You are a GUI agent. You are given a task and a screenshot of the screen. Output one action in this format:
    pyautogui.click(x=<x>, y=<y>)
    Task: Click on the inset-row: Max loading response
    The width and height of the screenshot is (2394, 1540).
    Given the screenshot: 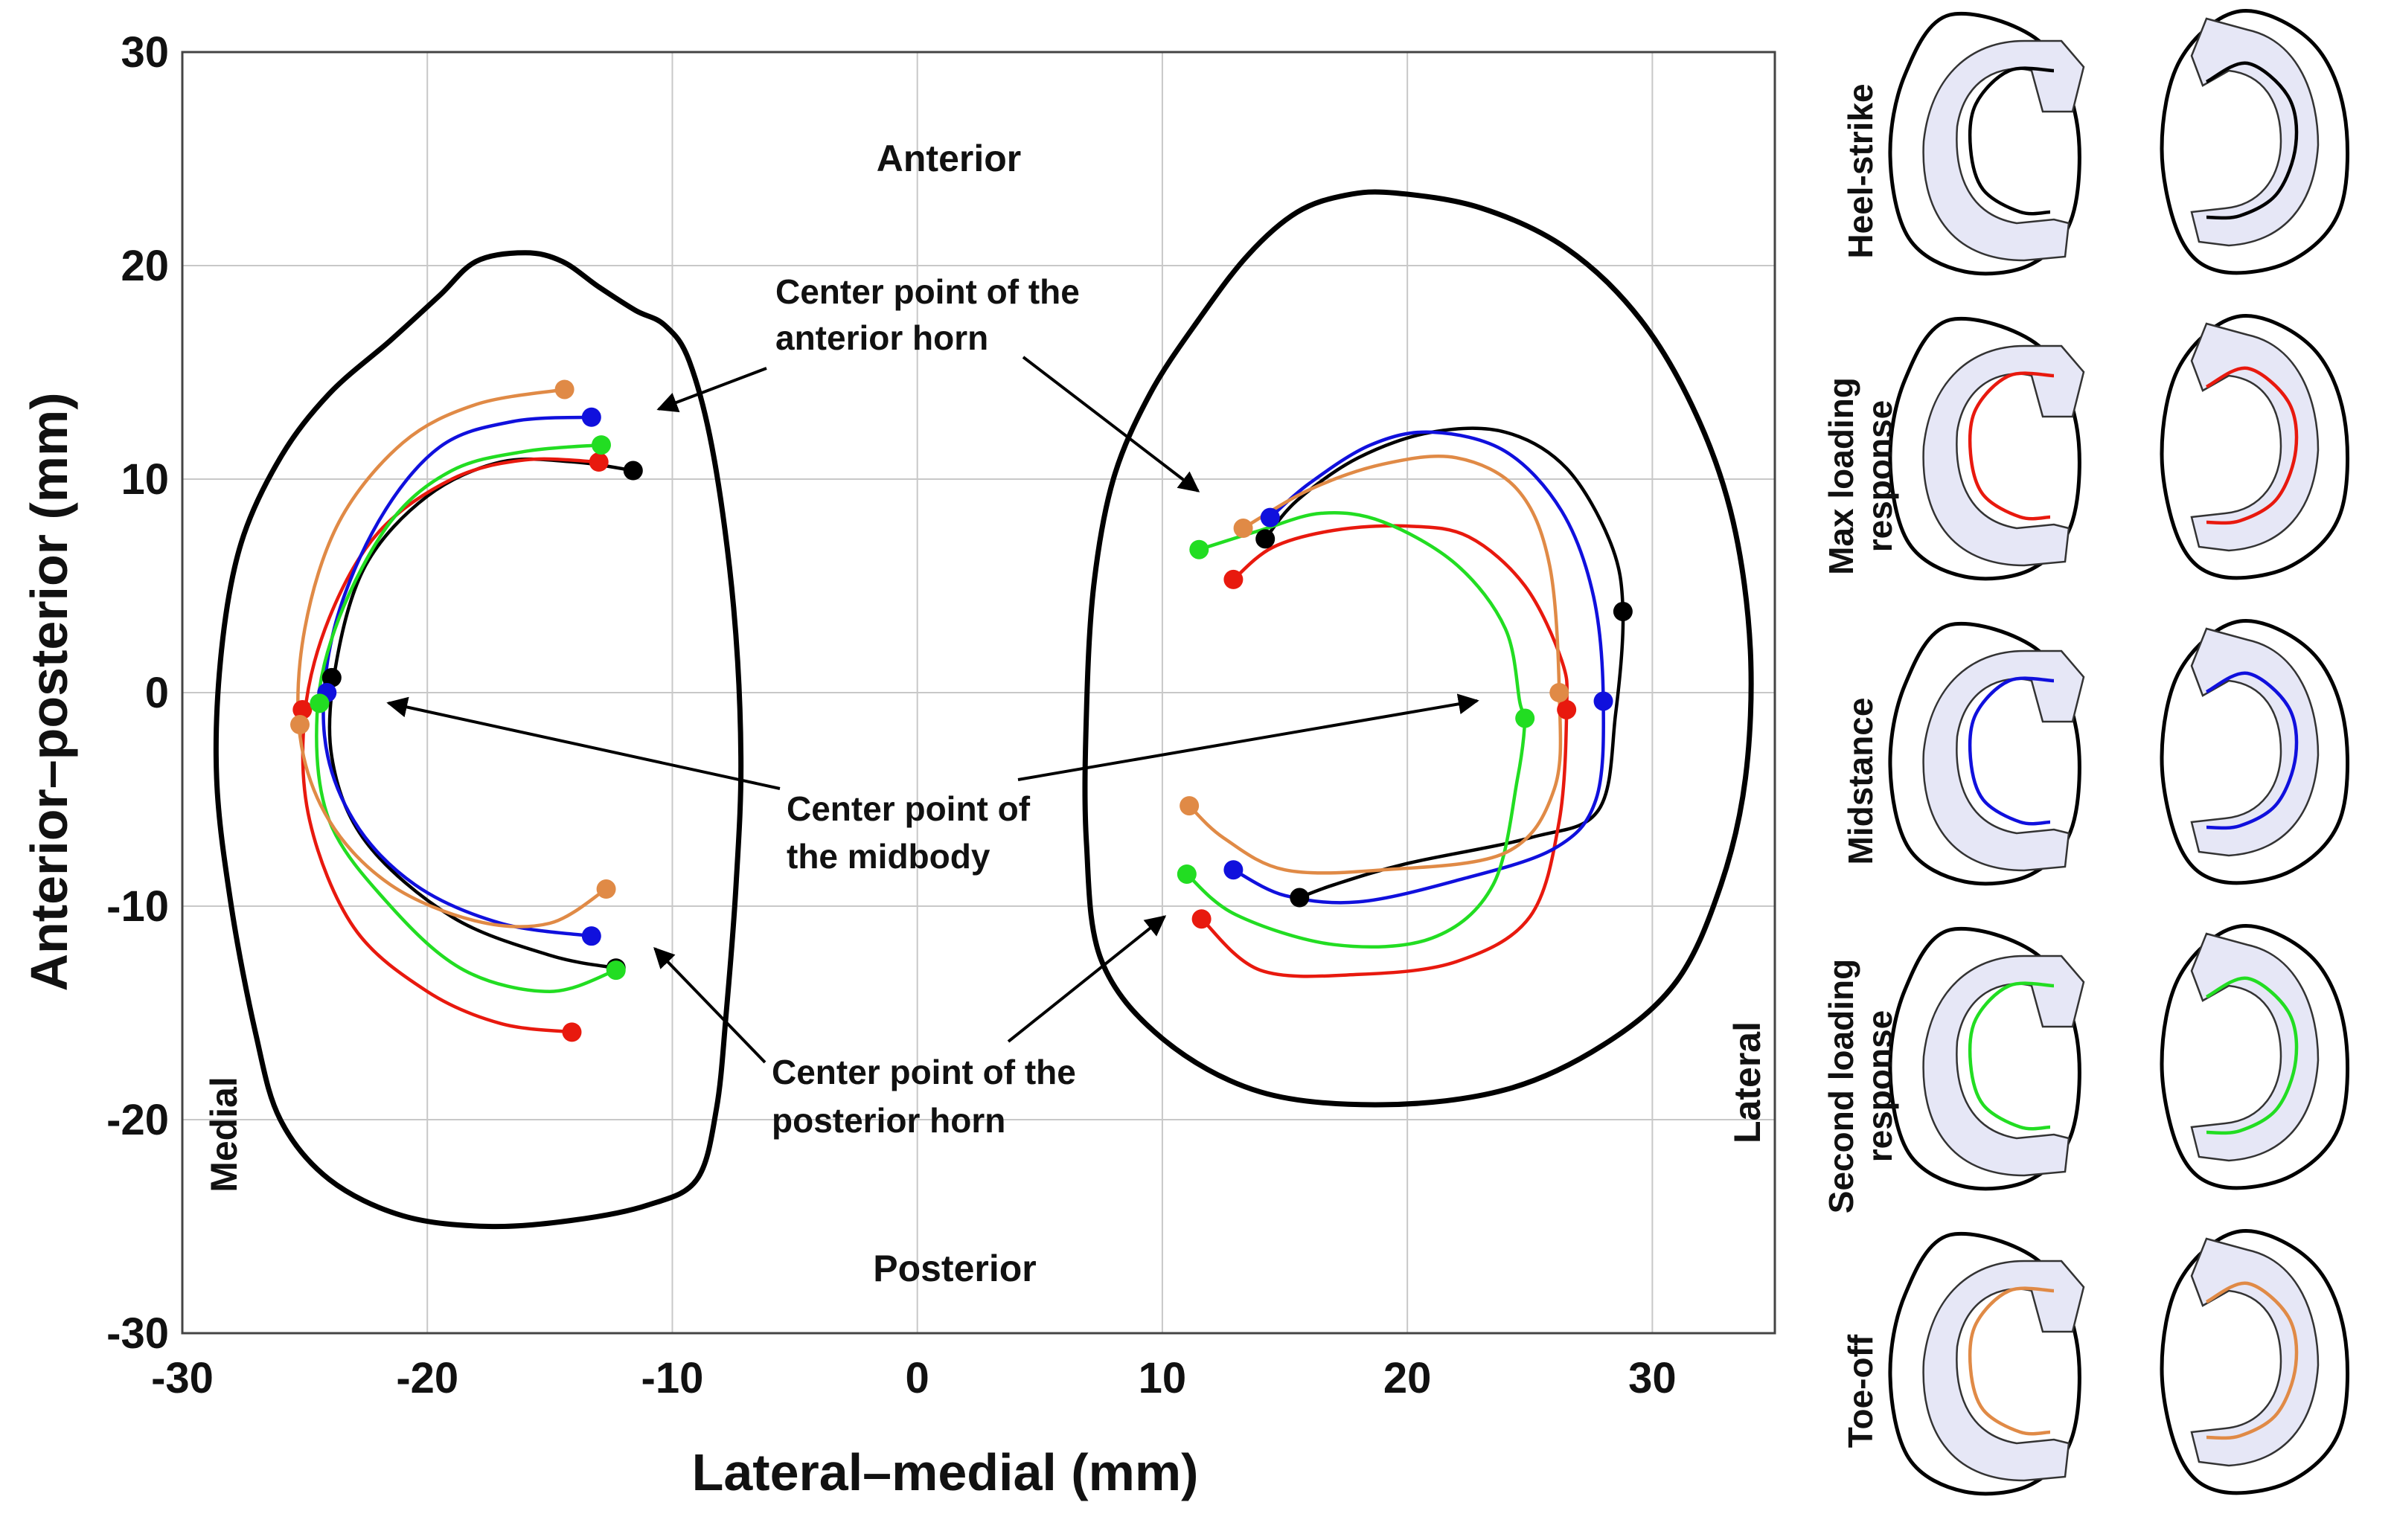 What is the action you would take?
    pyautogui.click(x=2086, y=447)
    